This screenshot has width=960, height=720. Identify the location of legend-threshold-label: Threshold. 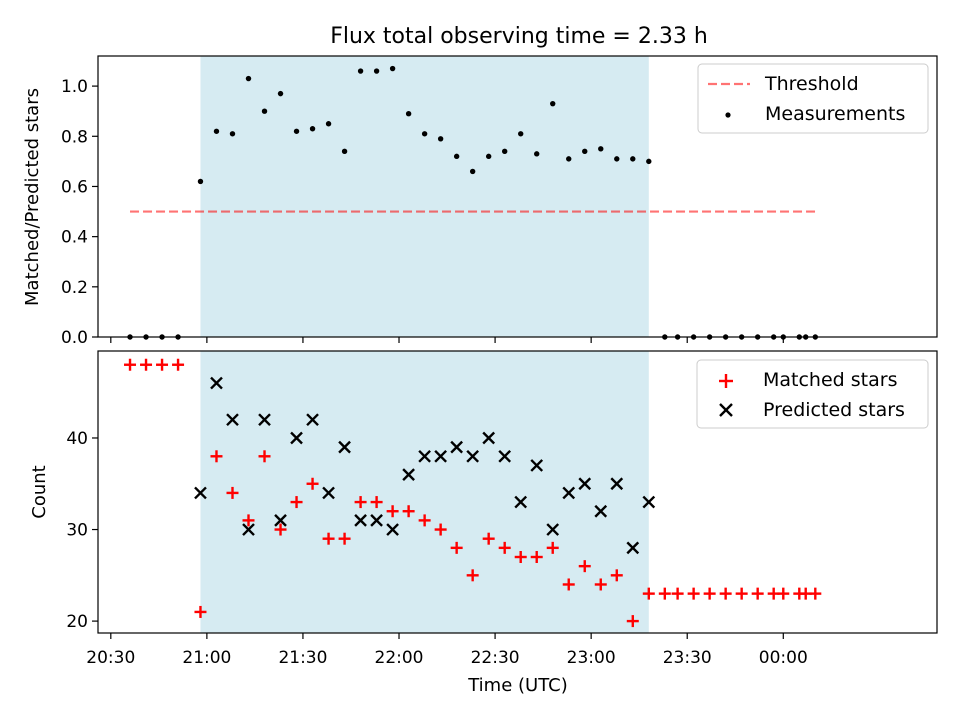
(811, 84).